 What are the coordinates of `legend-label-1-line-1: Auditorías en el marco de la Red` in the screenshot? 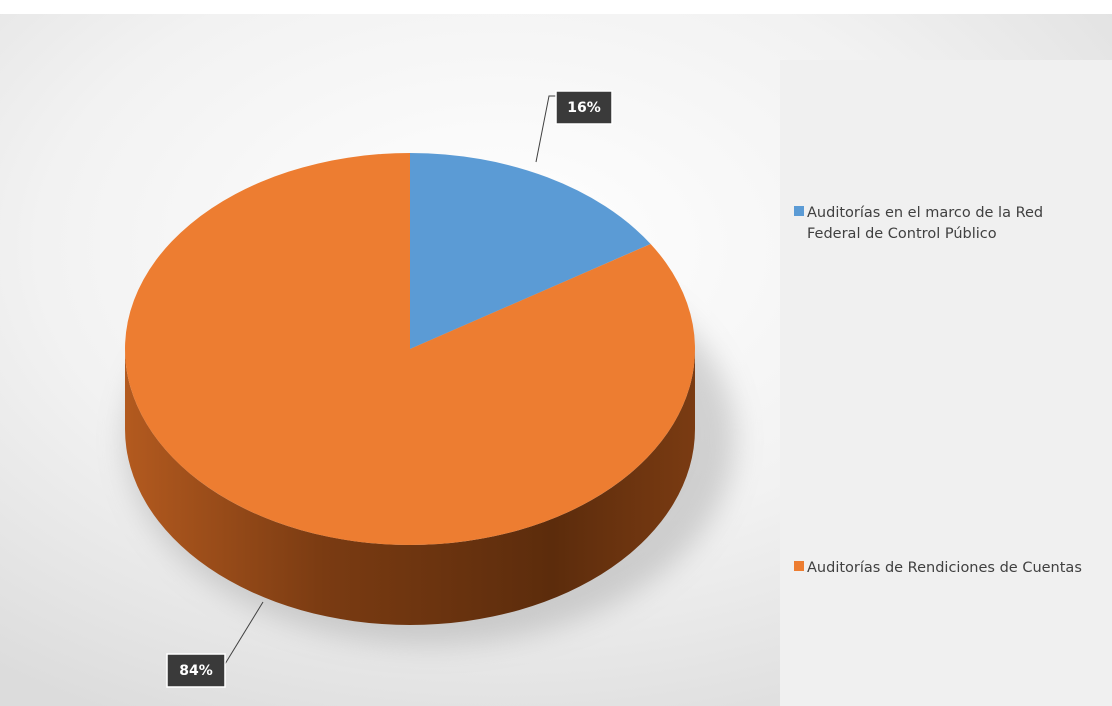 It's located at (925, 213).